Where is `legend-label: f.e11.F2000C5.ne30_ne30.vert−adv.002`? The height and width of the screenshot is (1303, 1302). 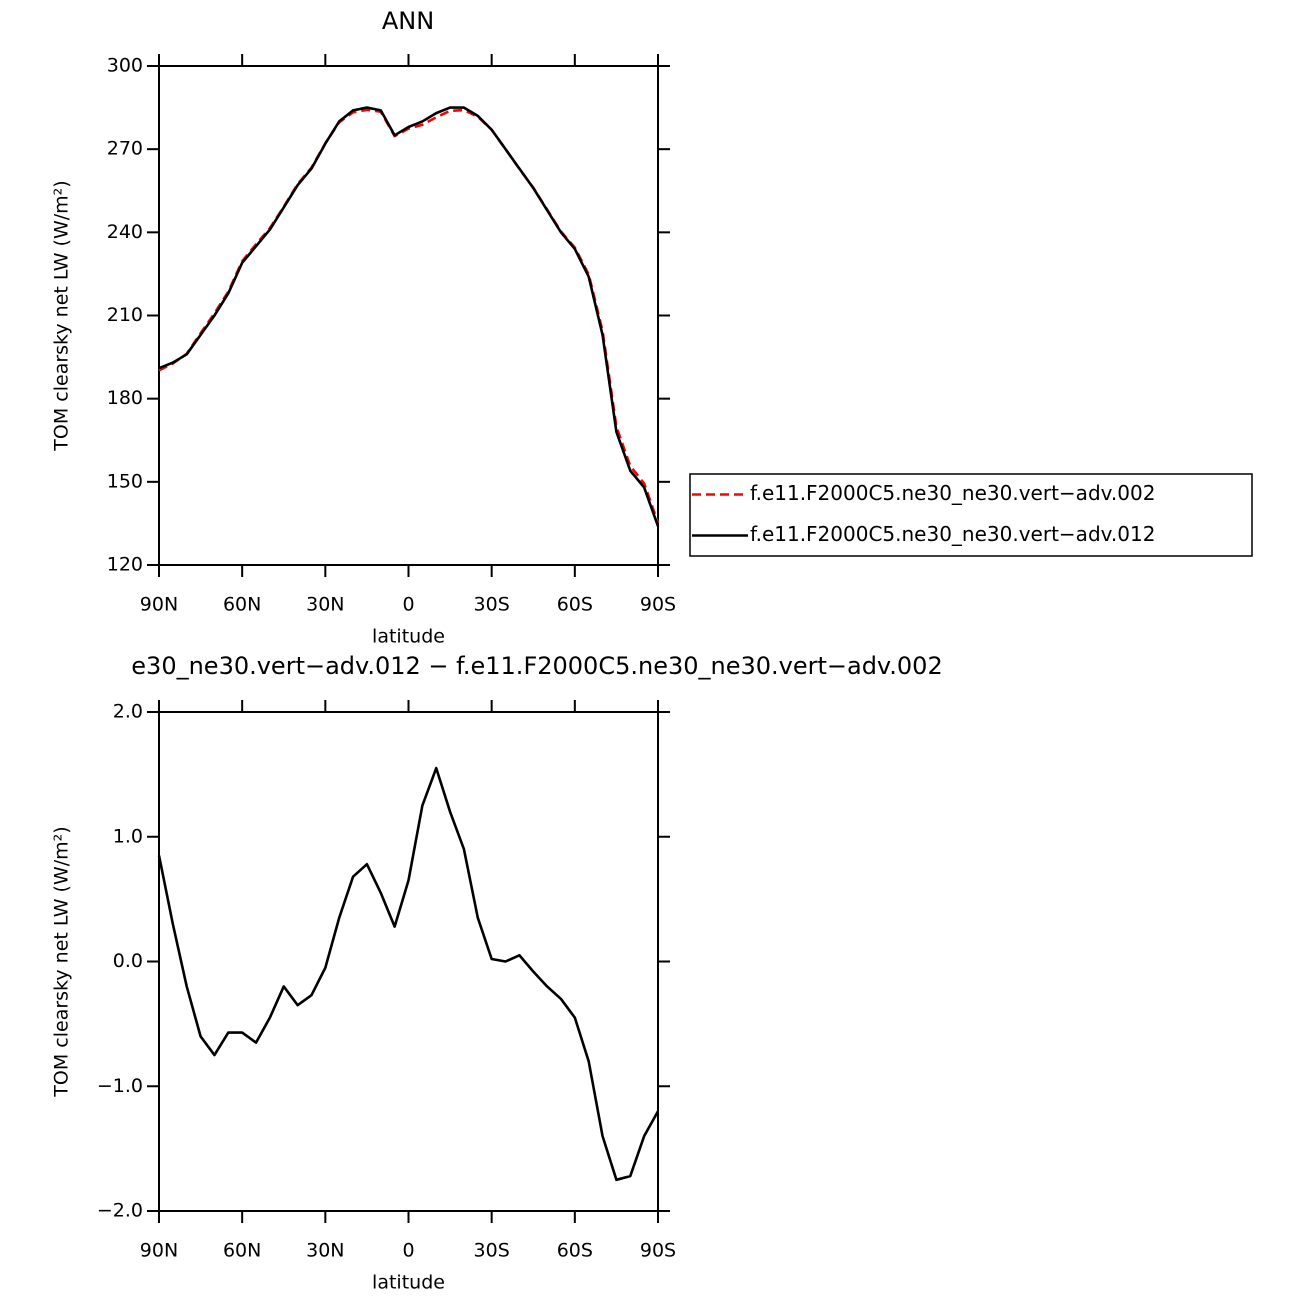 legend-label: f.e11.F2000C5.ne30_ne30.vert−adv.002 is located at coordinates (952, 493).